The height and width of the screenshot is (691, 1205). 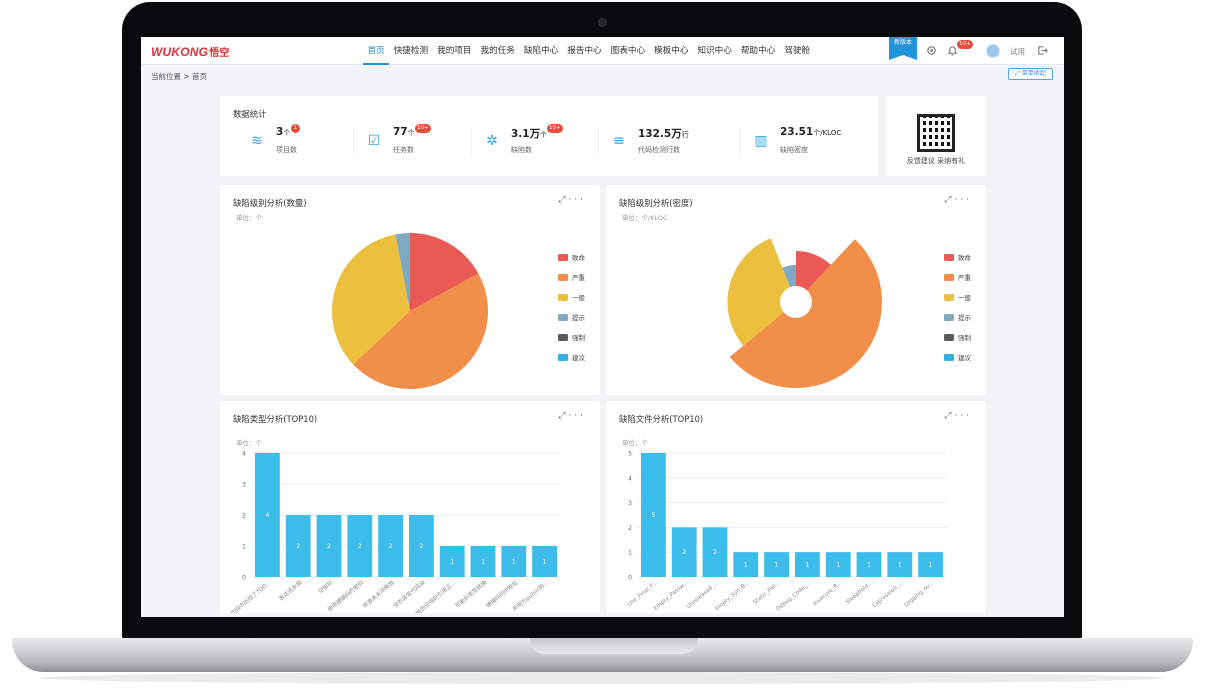 What do you see at coordinates (353, 142) in the screenshot?
I see `stat-divider` at bounding box center [353, 142].